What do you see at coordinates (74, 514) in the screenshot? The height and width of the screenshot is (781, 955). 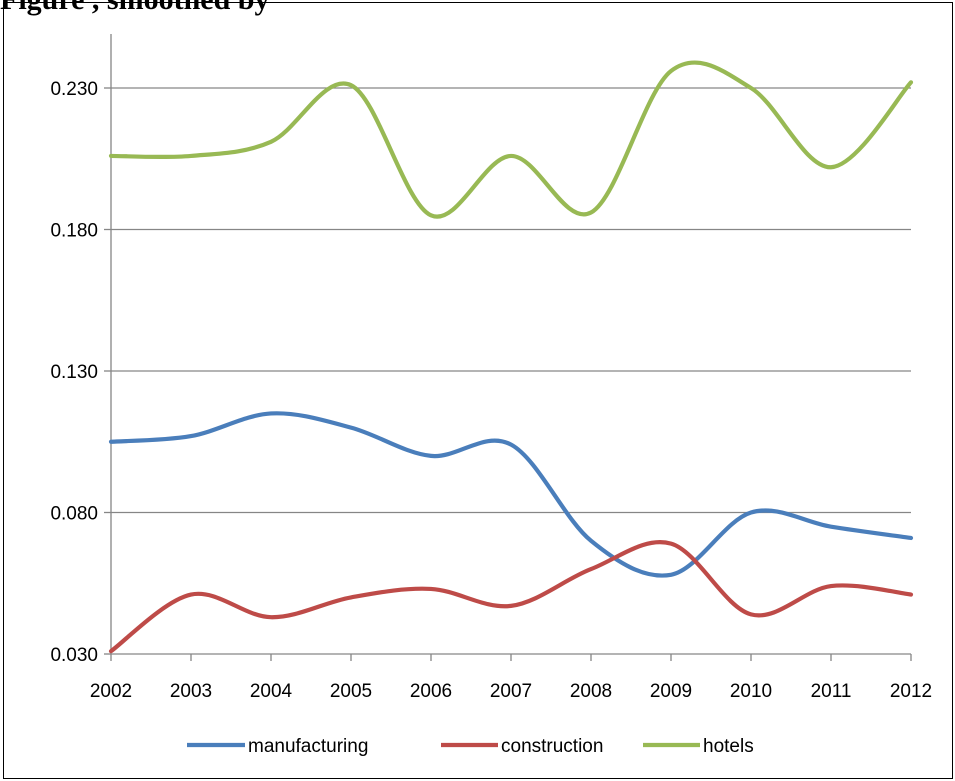 I see `y-tick-label: 0.080` at bounding box center [74, 514].